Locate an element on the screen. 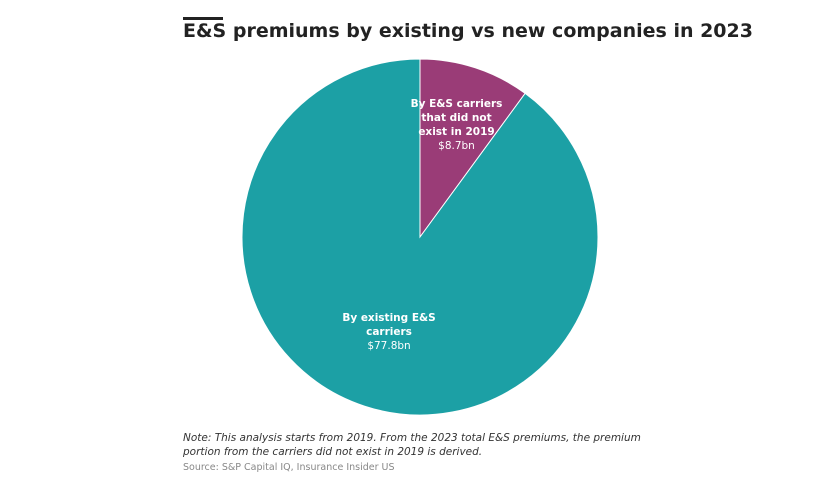 This screenshot has width=840, height=492. value-label: $8.7bn is located at coordinates (456, 146).